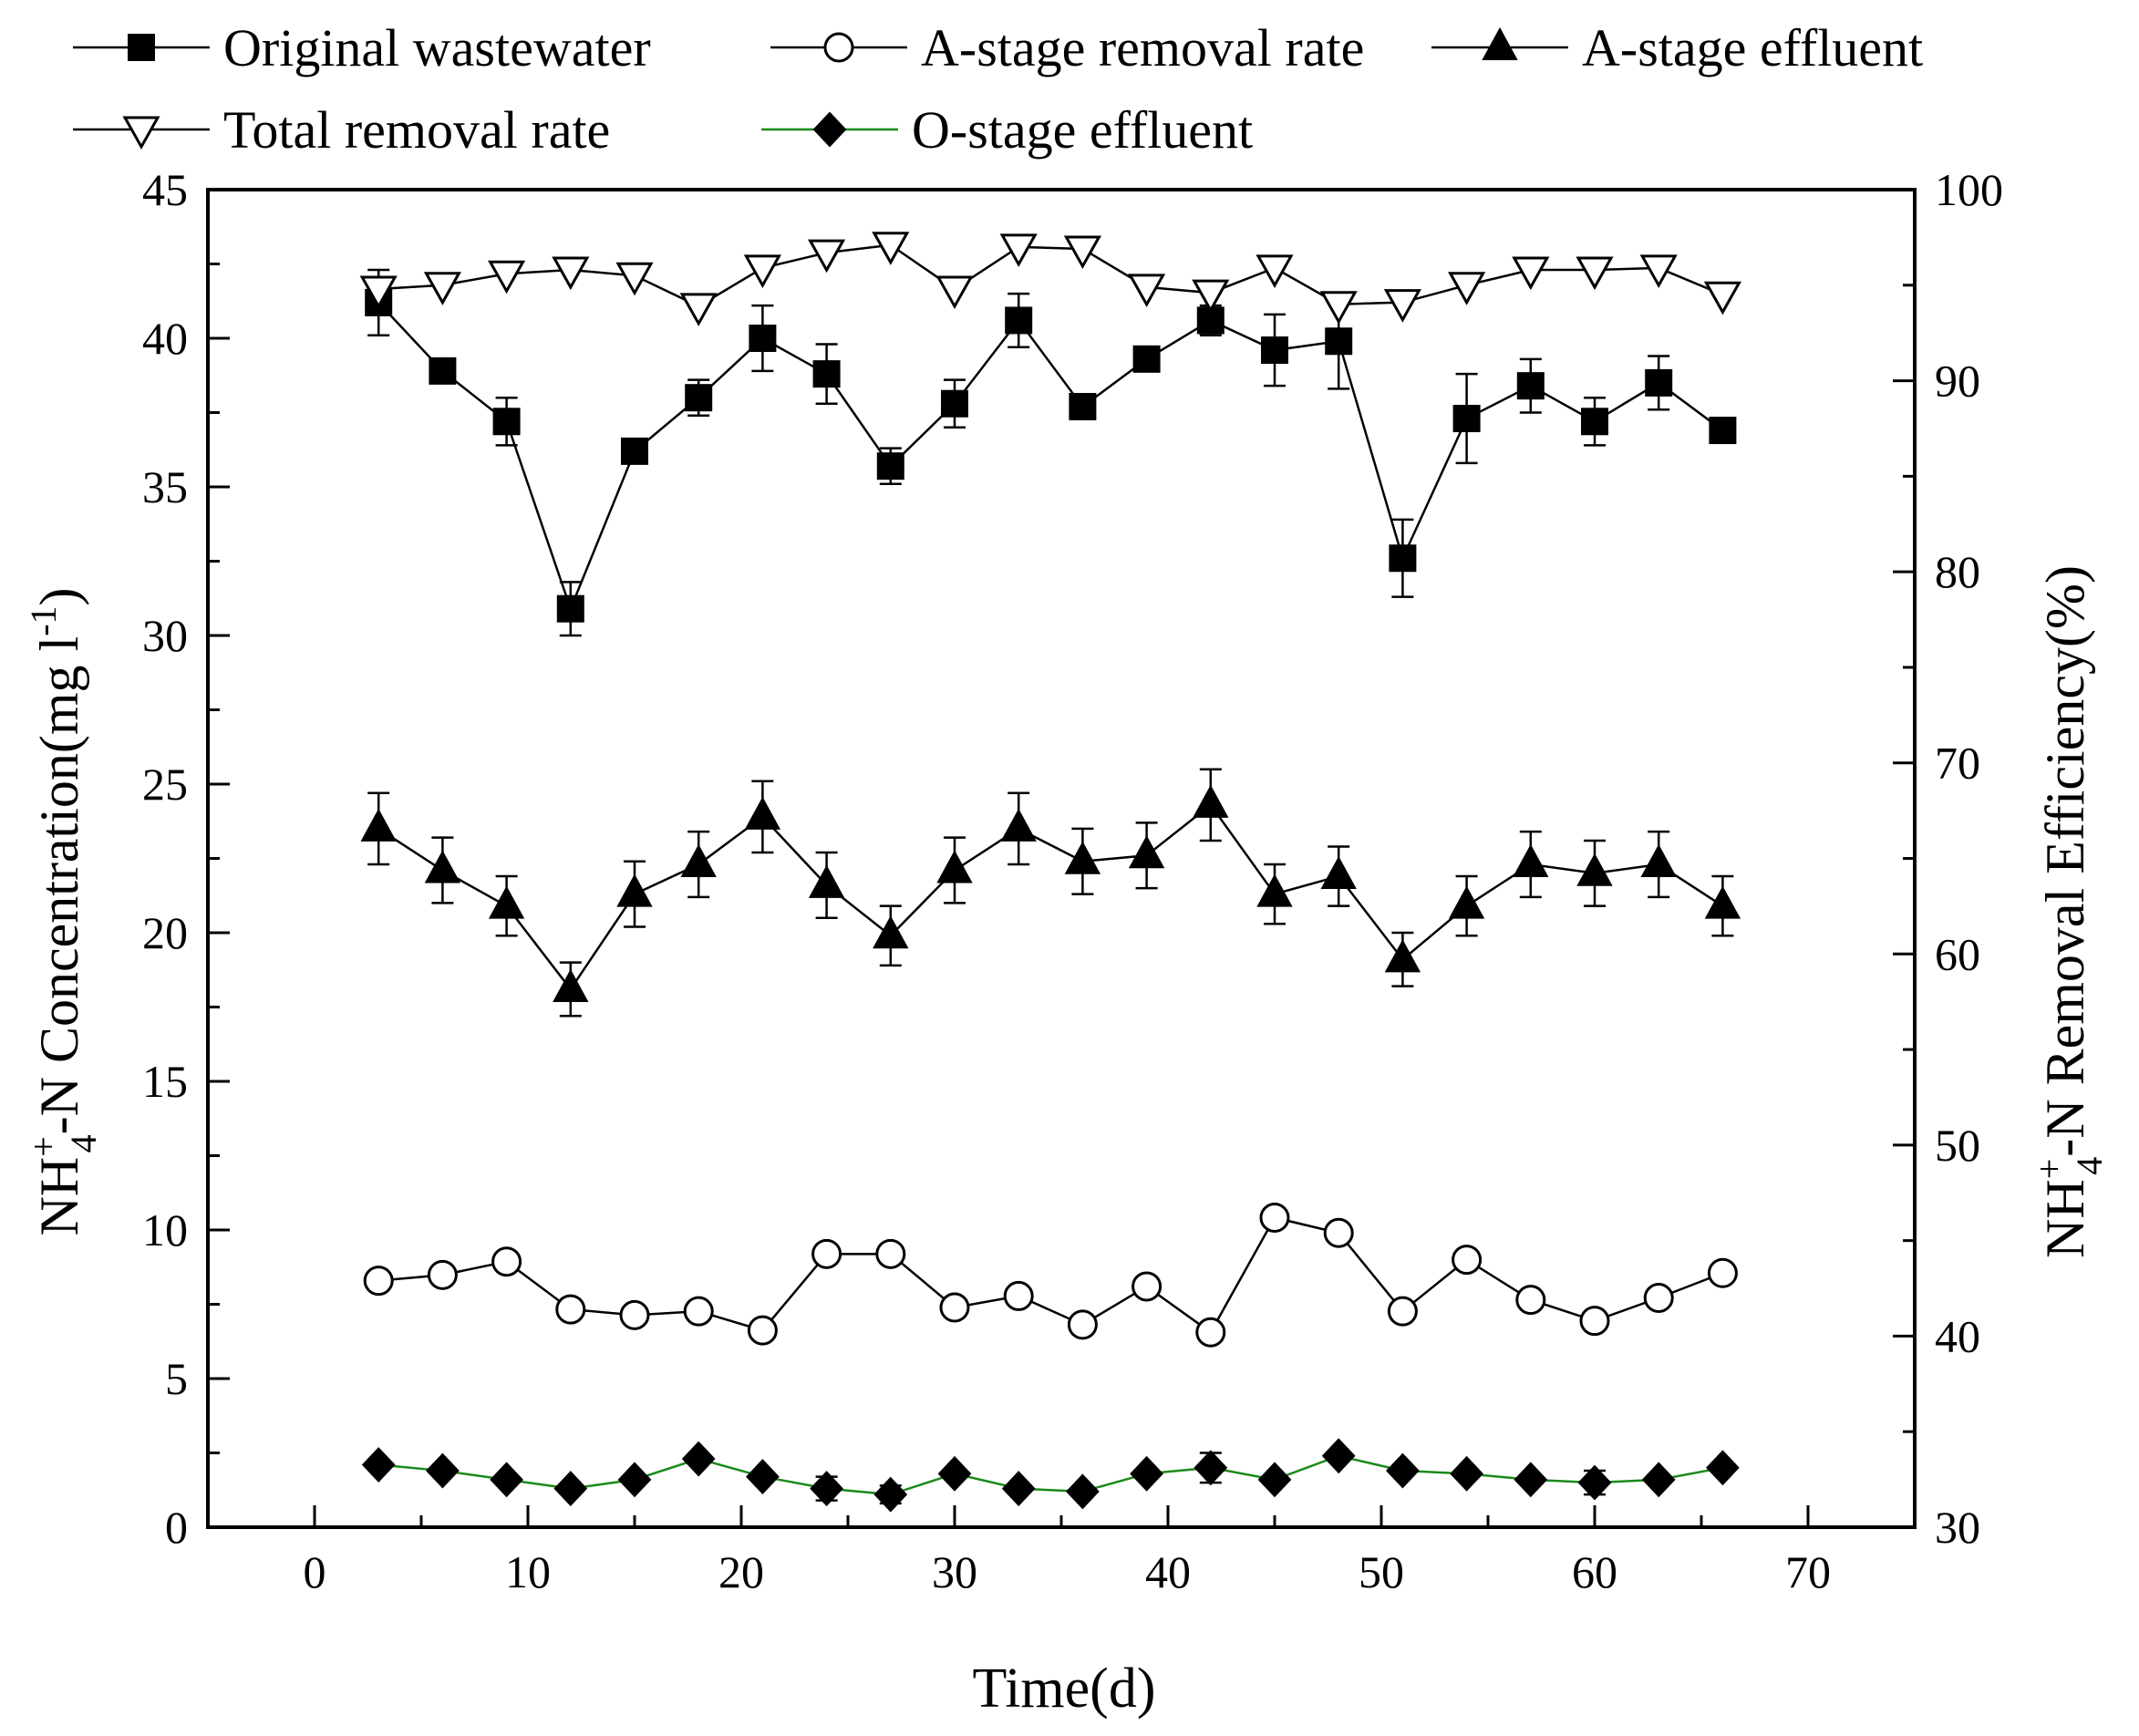 This screenshot has width=2139, height=1736. Describe the element at coordinates (165, 1230) in the screenshot. I see `y-left-tick-label: 10` at that location.